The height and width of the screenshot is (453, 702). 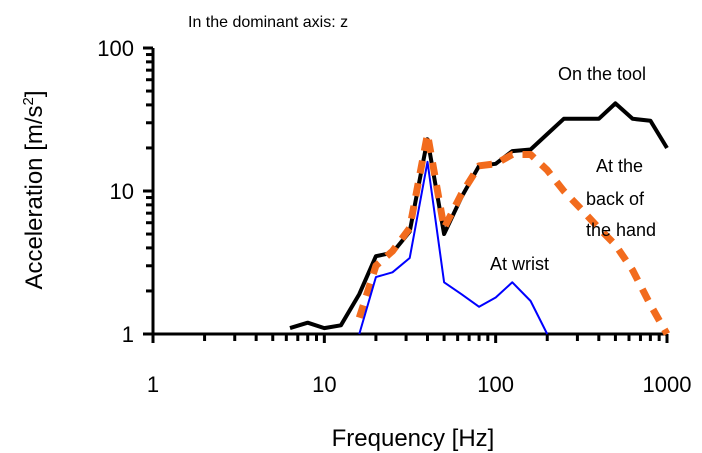 I want to click on series-at-wrist, so click(x=453, y=247).